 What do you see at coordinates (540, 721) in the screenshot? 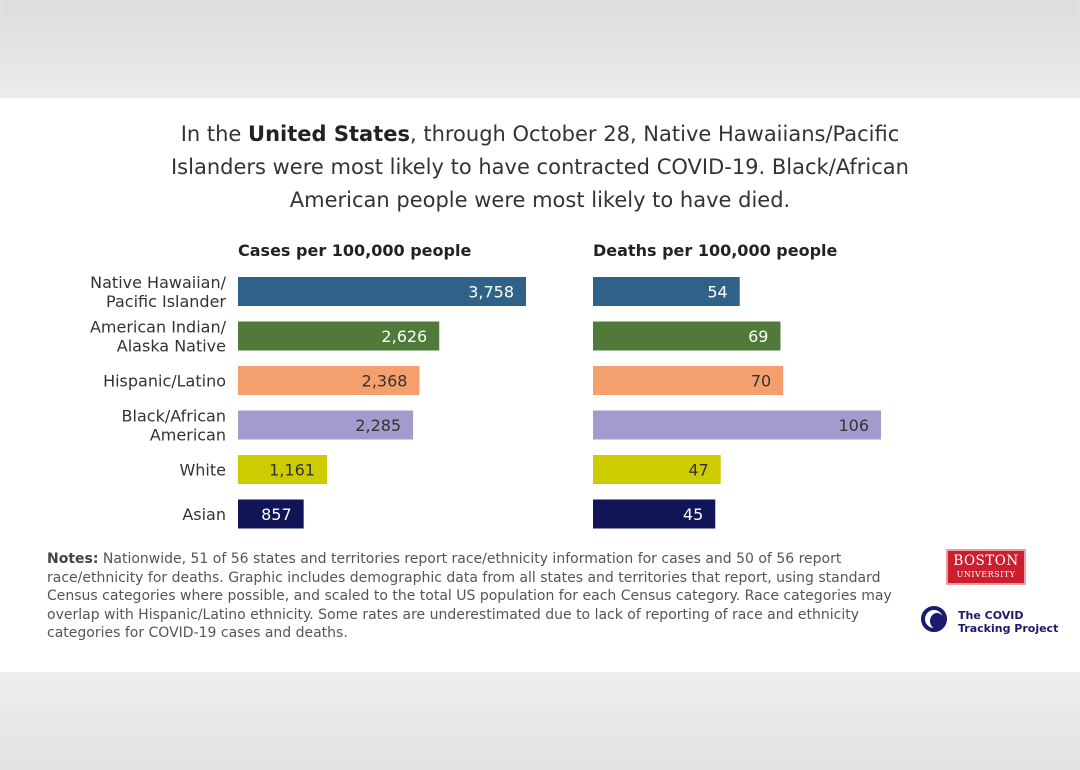
I see `background-bottom` at bounding box center [540, 721].